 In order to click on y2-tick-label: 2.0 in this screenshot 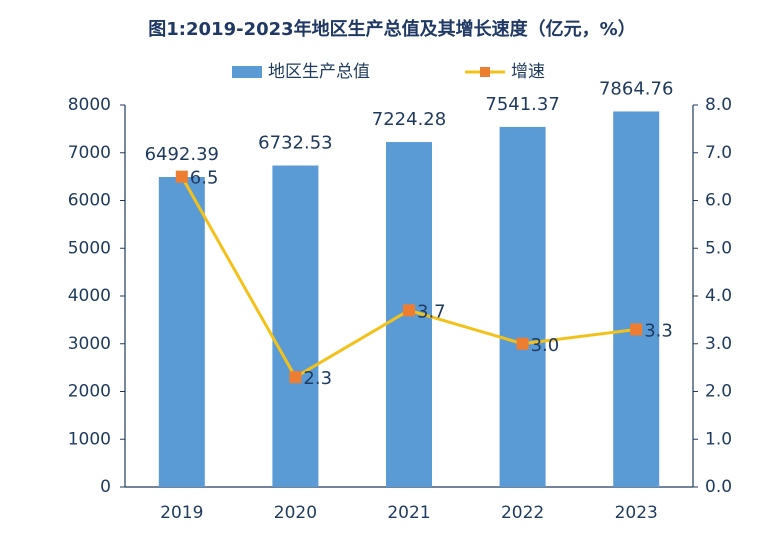, I will do `click(718, 392)`.